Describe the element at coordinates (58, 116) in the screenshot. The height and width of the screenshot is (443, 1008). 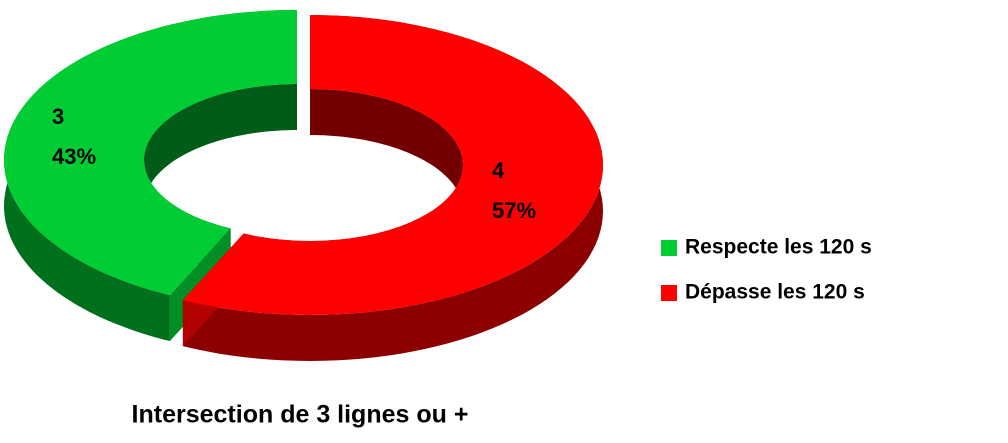
I see `data-label-value: 3` at that location.